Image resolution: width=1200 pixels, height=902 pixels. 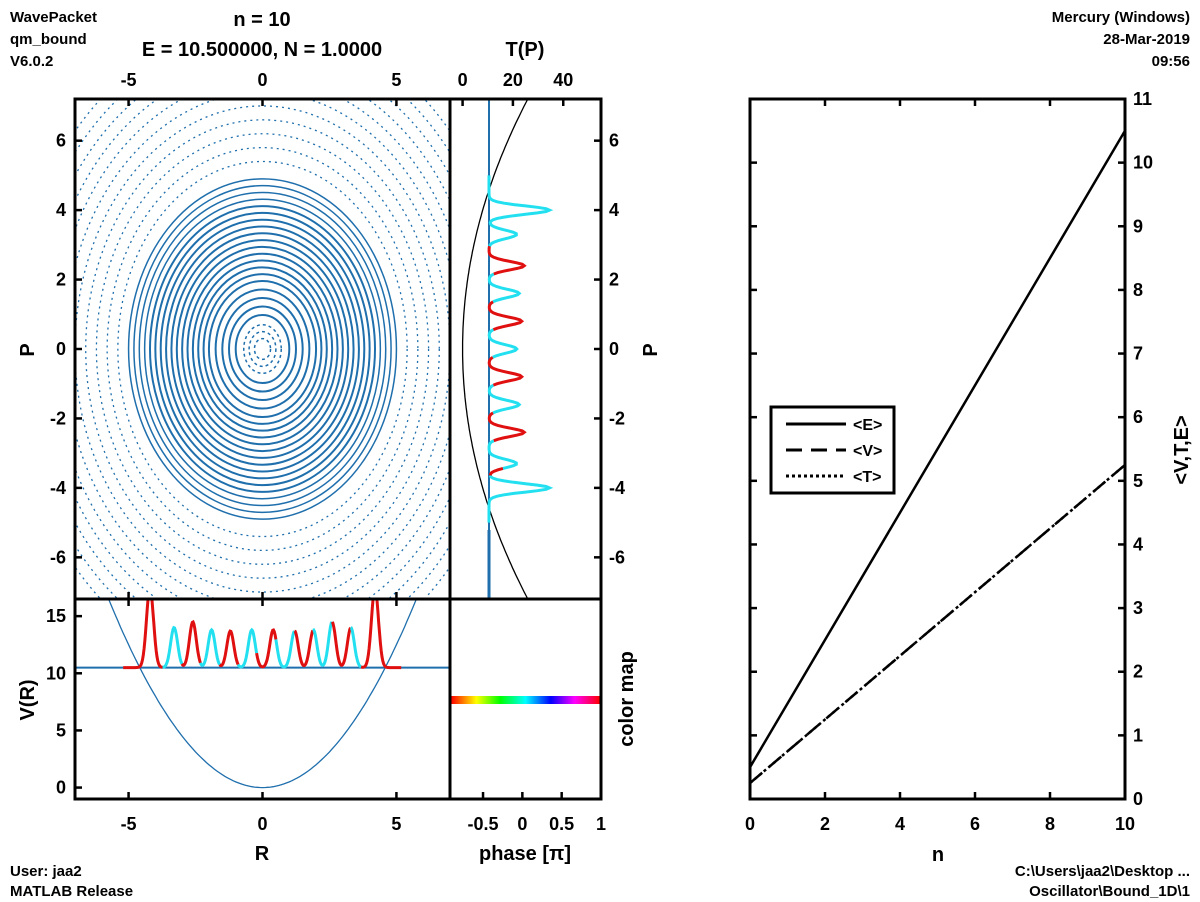 I want to click on pd-xtick-label: 0, so click(x=262, y=824).